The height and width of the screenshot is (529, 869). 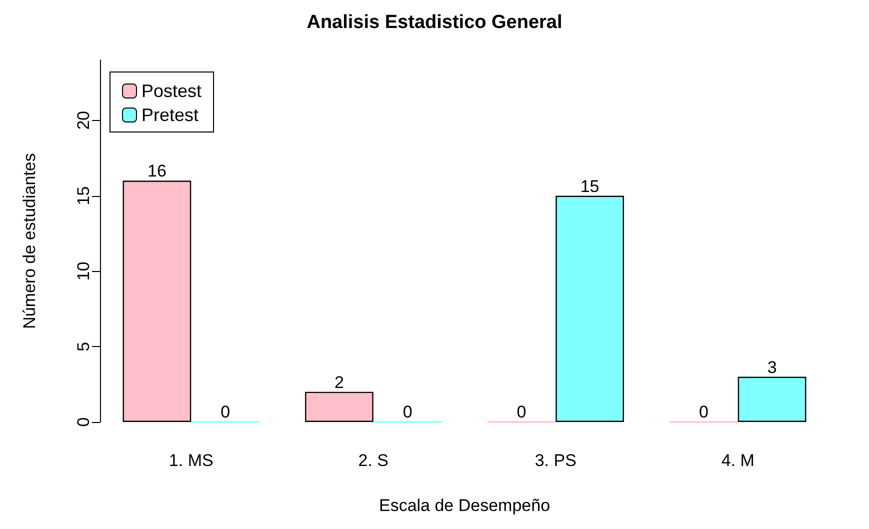 I want to click on data-label: 15, so click(x=590, y=186).